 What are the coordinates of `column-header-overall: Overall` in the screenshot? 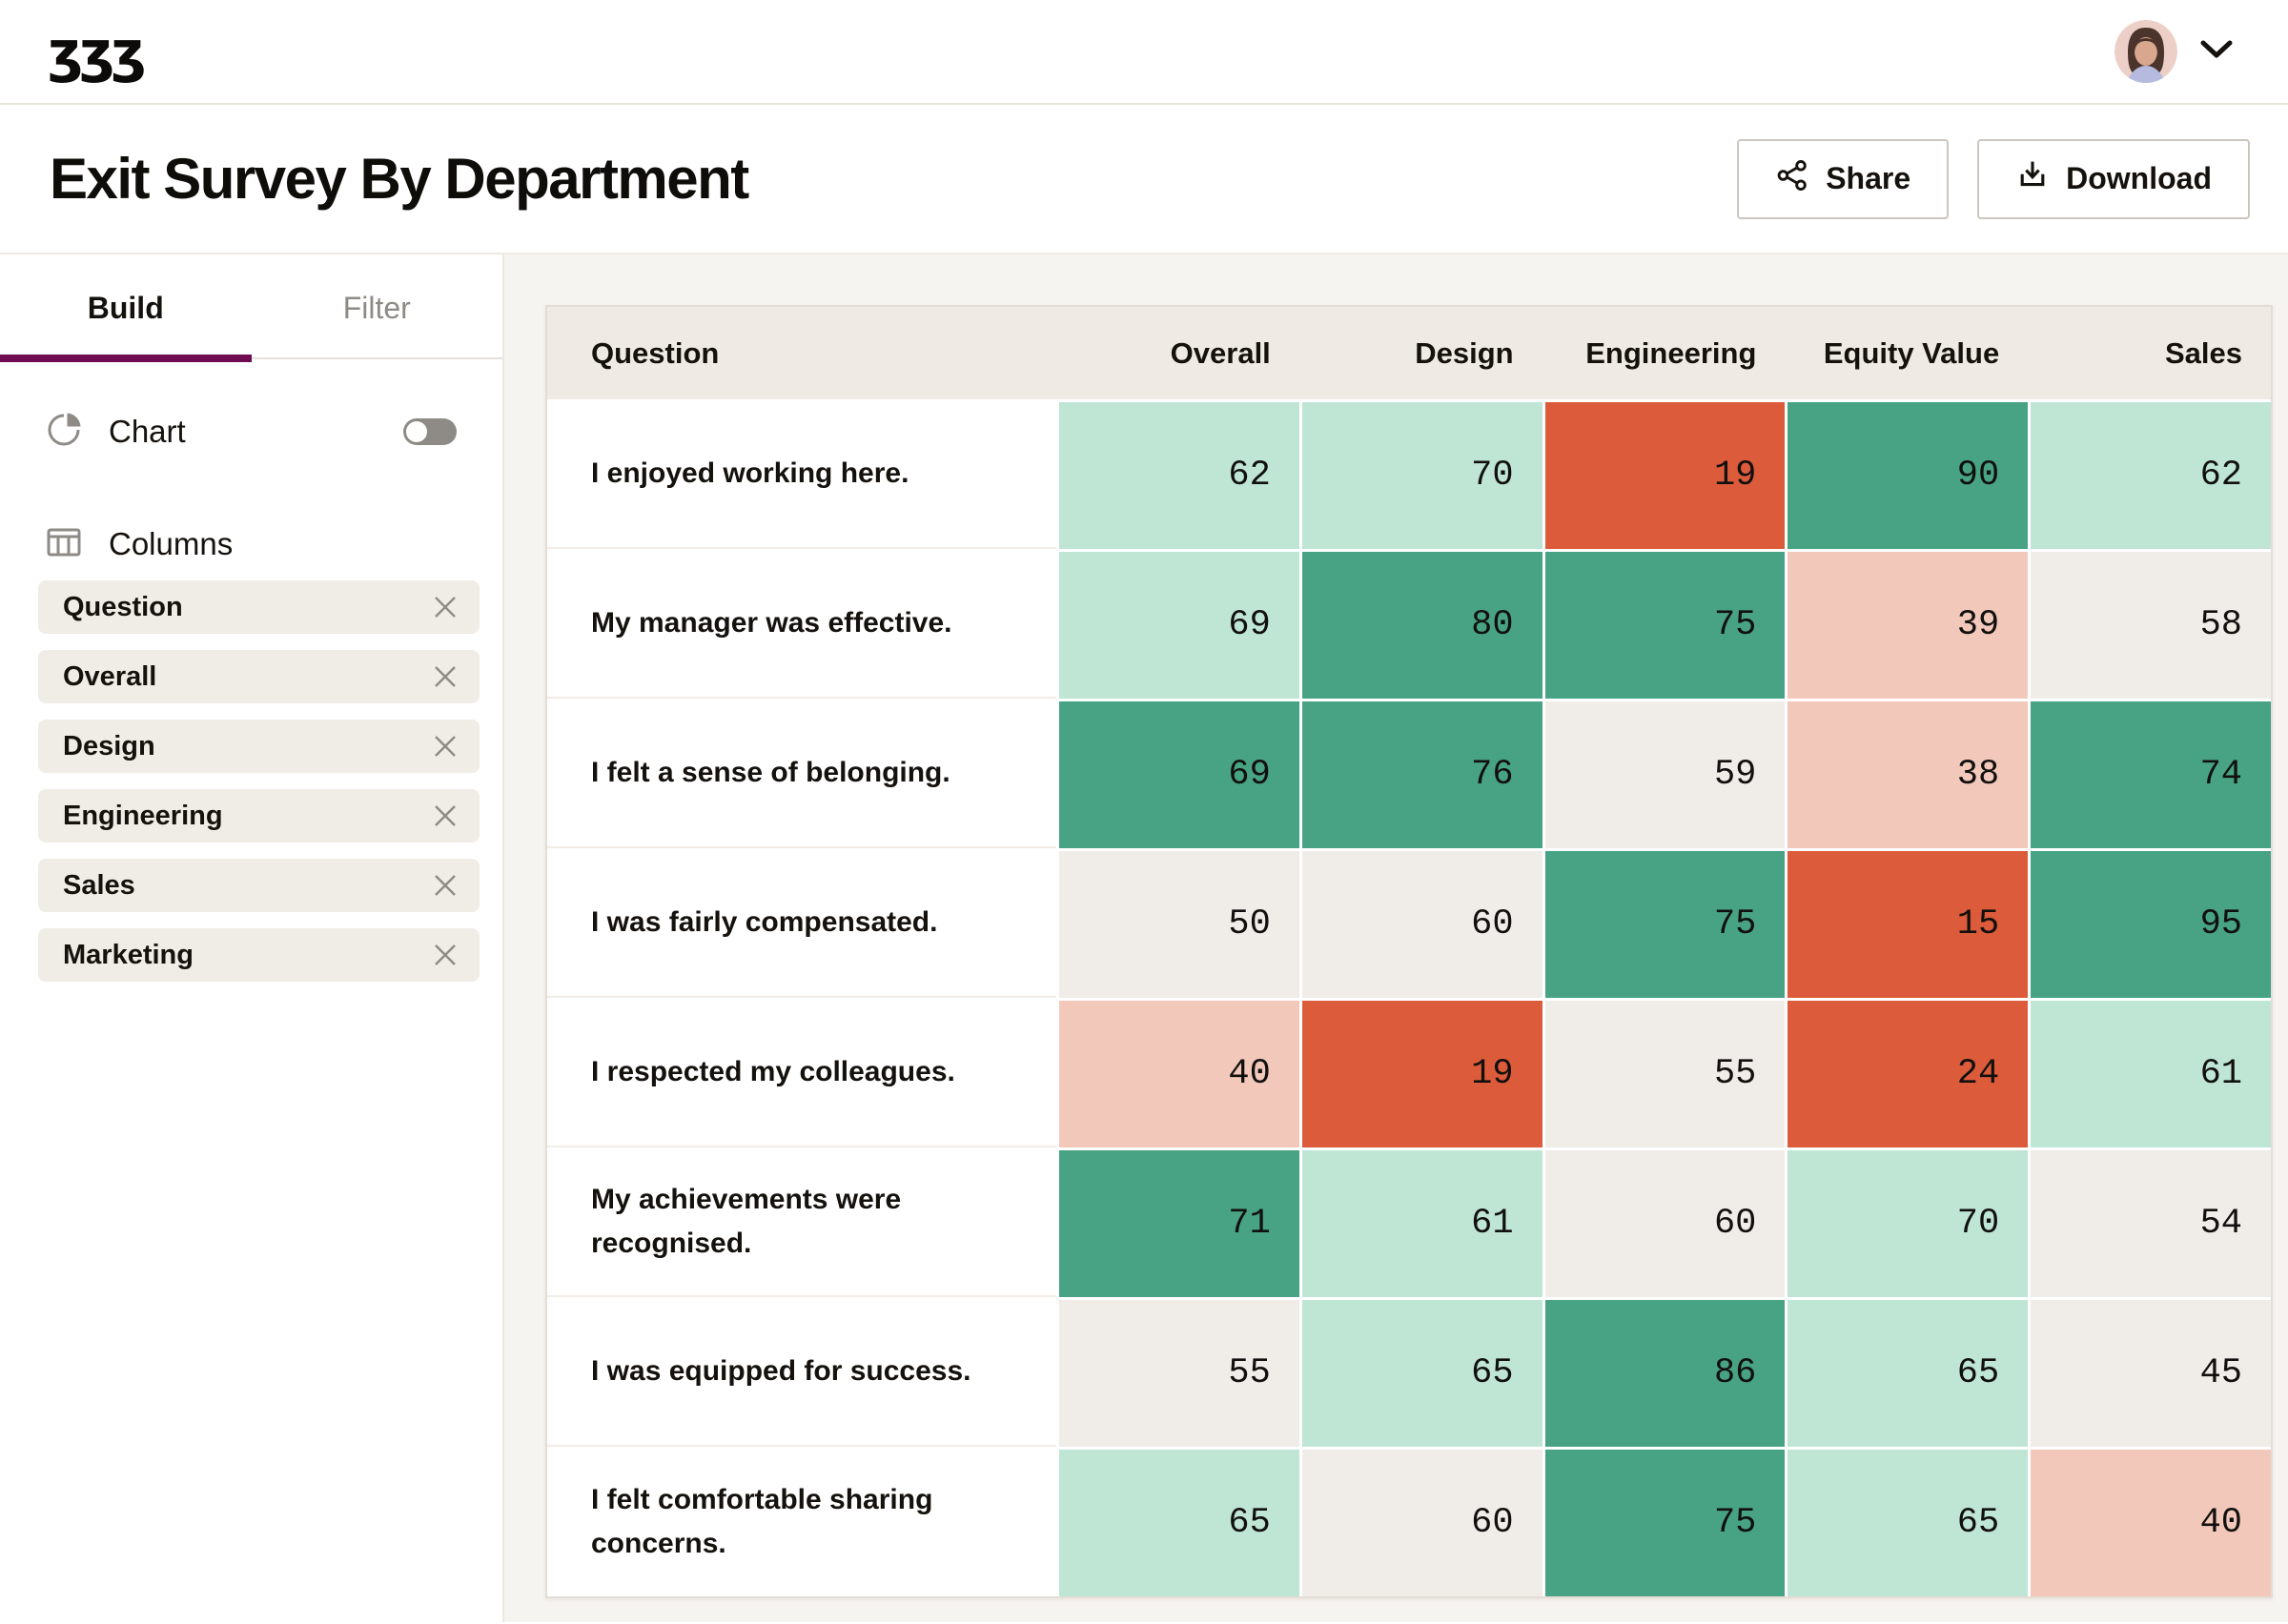 It's located at (1177, 353).